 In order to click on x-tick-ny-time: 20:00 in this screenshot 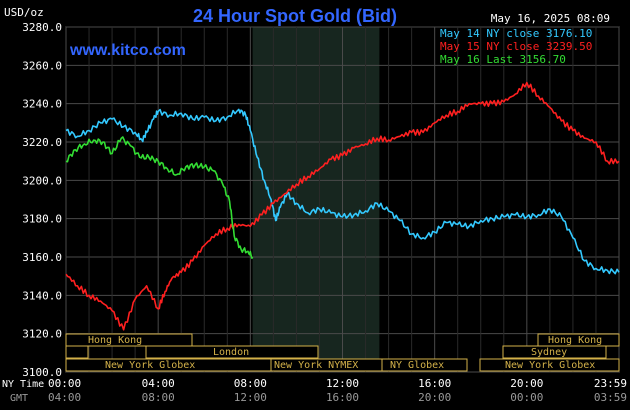, I will do `click(526, 383)`.